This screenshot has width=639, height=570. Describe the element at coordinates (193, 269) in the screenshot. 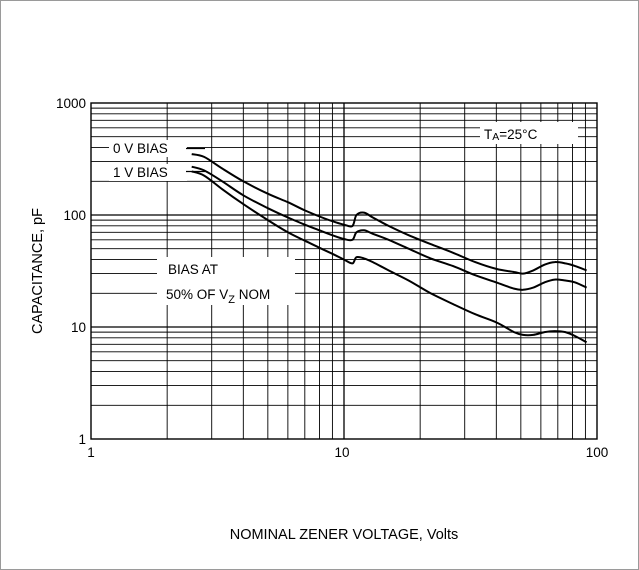

I see `bias50-label-line1: BIAS AT` at that location.